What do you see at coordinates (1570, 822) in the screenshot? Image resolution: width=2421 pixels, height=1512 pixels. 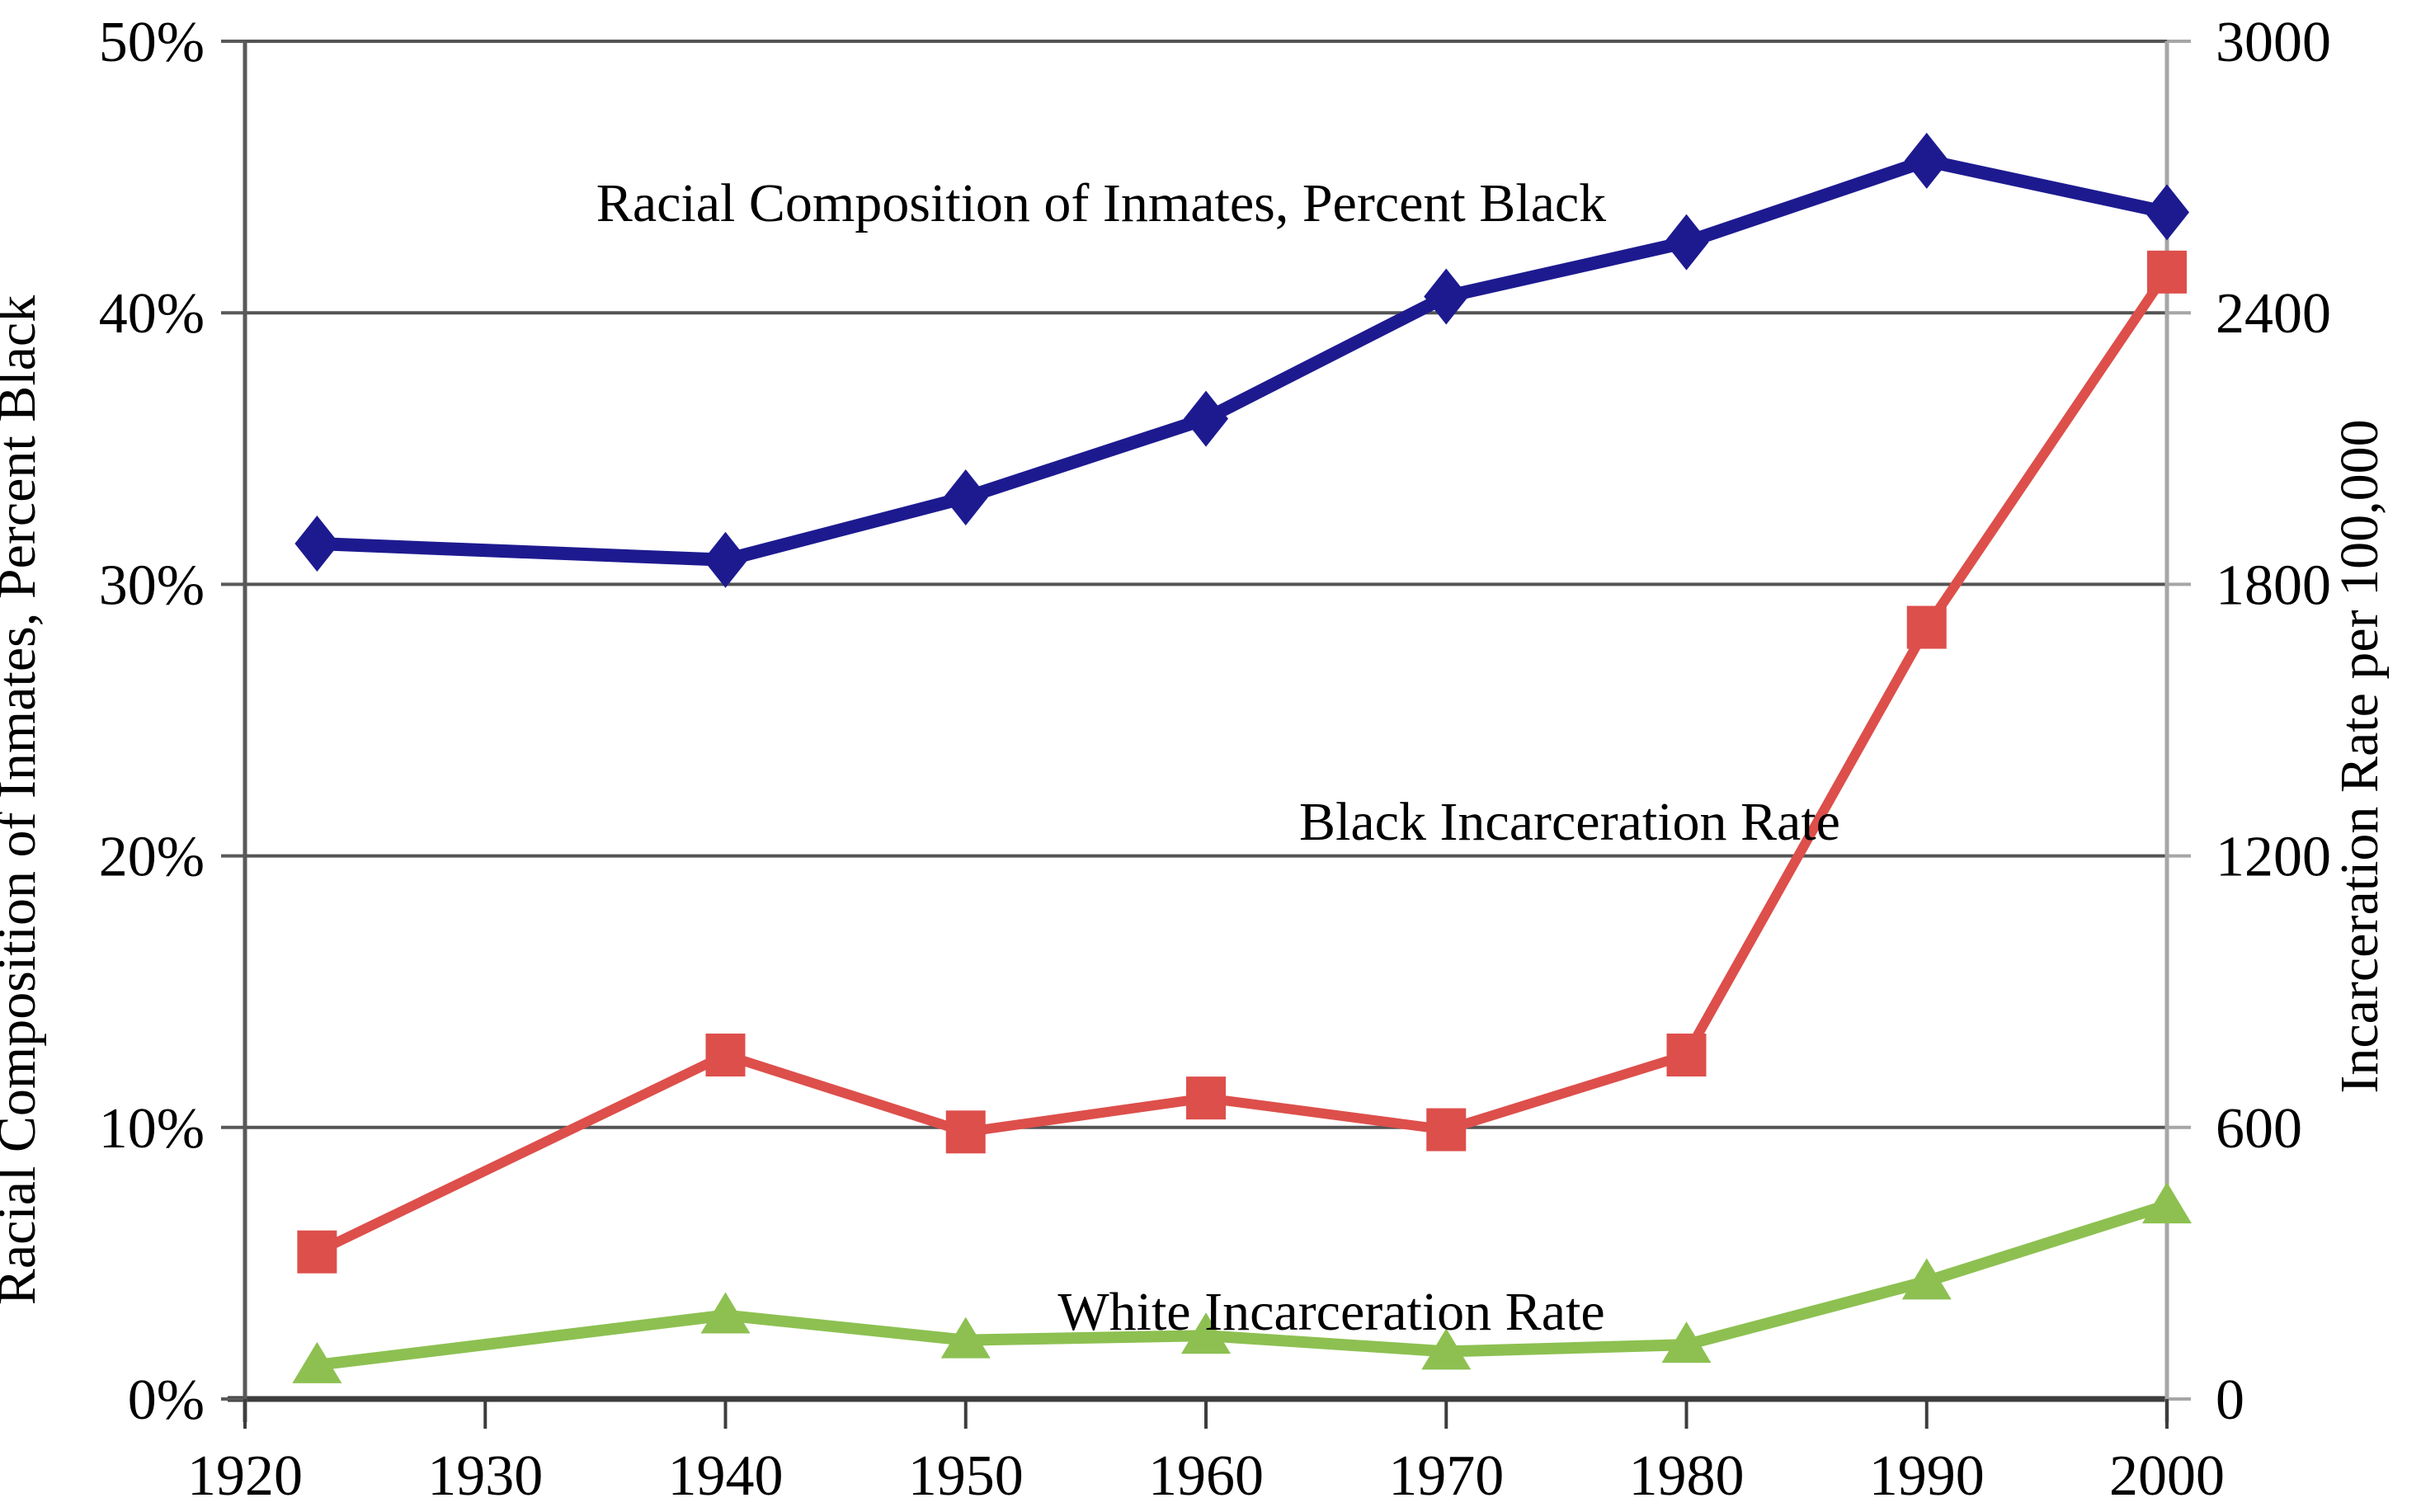 I see `annotation-black-rate: Black Incarceration Rate` at bounding box center [1570, 822].